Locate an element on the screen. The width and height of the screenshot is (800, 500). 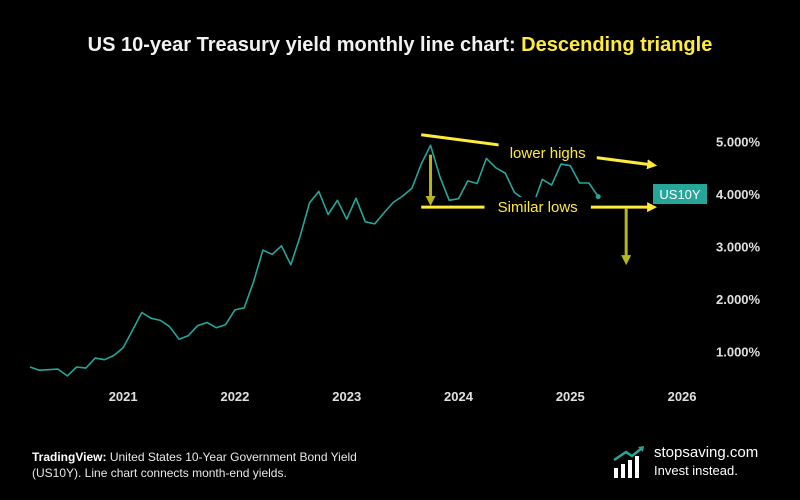
price-badge is located at coordinates (680, 194).